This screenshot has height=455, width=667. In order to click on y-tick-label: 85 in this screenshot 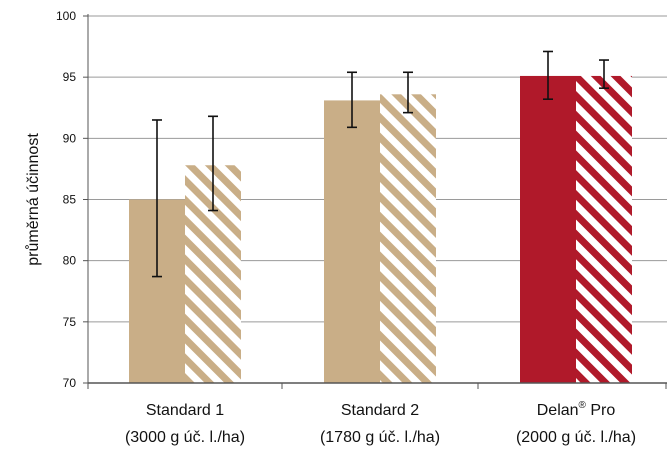, I will do `click(70, 200)`.